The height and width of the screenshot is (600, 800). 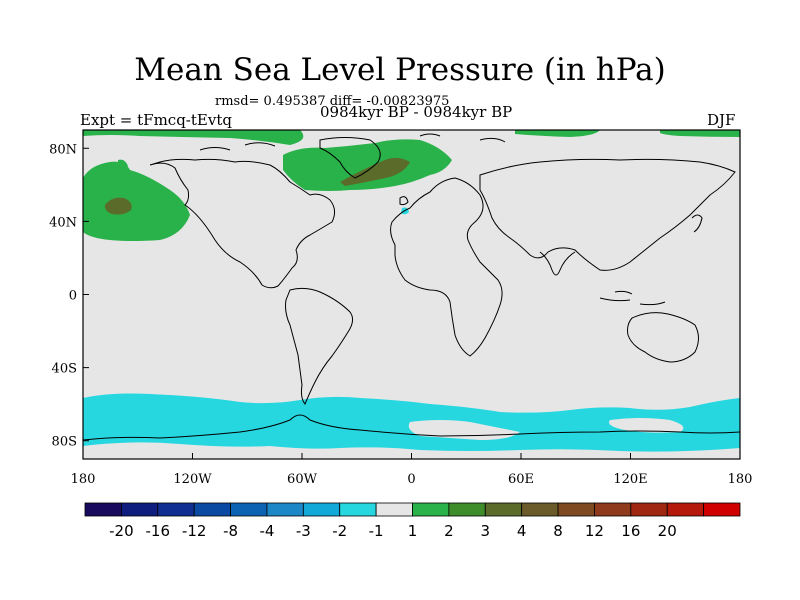 What do you see at coordinates (412, 521) in the screenshot?
I see `colorbar: -20 -16 -12 -8 -4 -3 -2 -1 1 2 3 4 8 12 16 20` at bounding box center [412, 521].